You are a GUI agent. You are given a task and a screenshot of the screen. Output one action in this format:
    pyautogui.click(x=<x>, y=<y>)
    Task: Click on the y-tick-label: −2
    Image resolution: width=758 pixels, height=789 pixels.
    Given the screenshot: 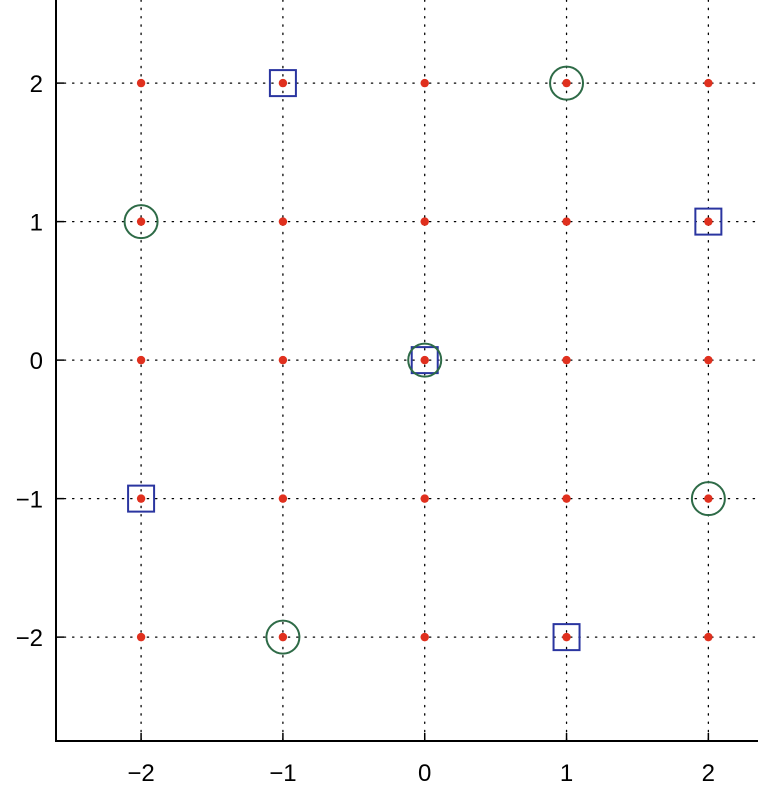 What is the action you would take?
    pyautogui.click(x=29, y=638)
    